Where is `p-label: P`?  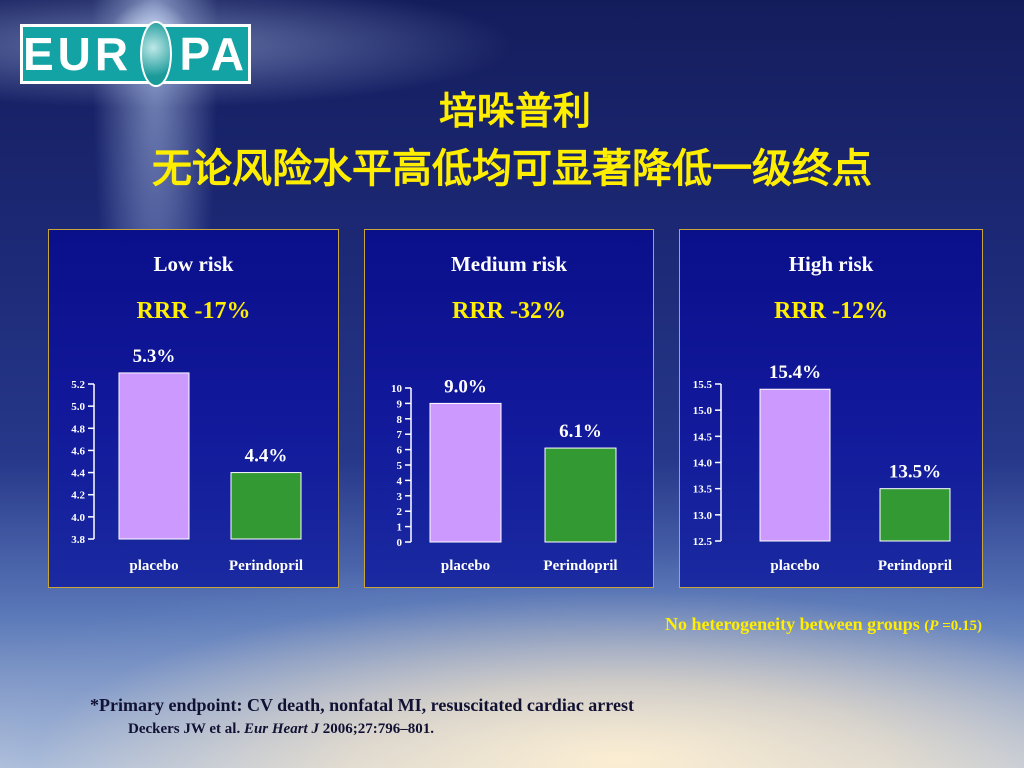
p-label: P is located at coordinates (934, 626).